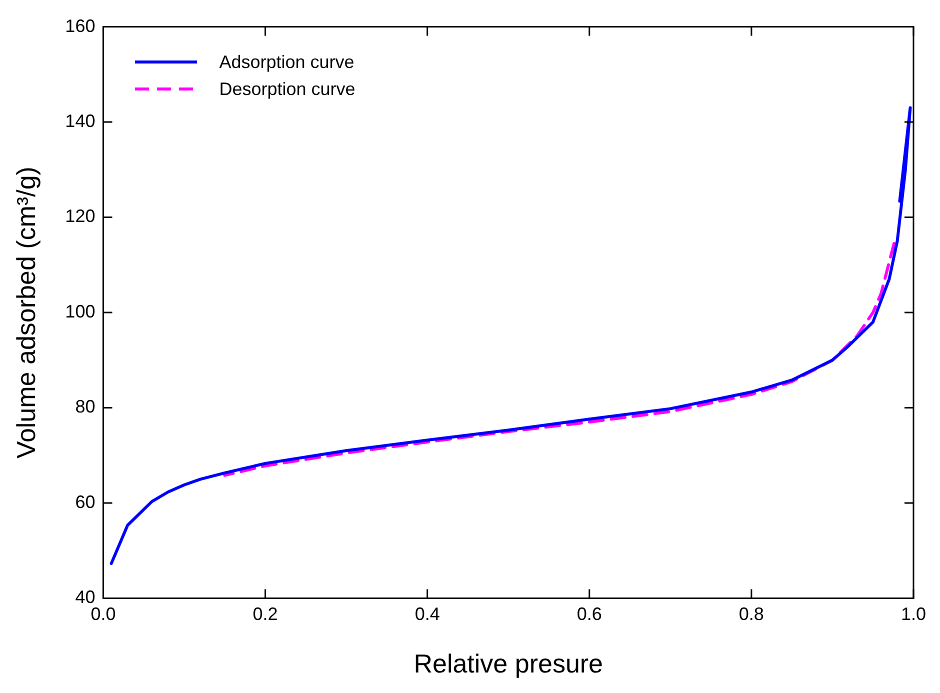 This screenshot has width=940, height=693. I want to click on y-tick-label: 160, so click(80, 26).